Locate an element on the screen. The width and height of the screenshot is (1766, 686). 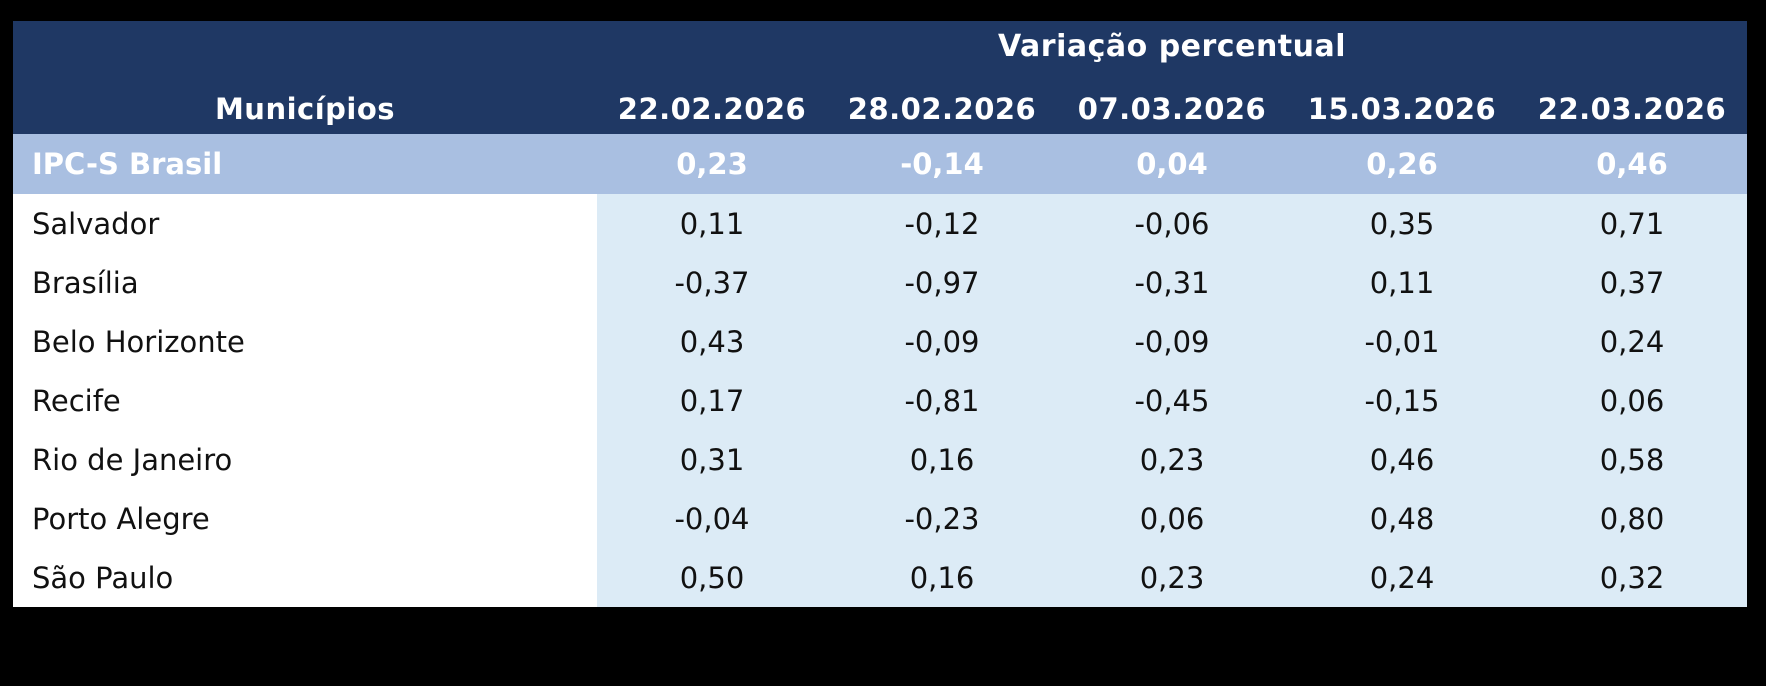
table-row-salvador: Salvador 0,11 -0,12 -0,06 0,35 0,71 is located at coordinates (880, 223).